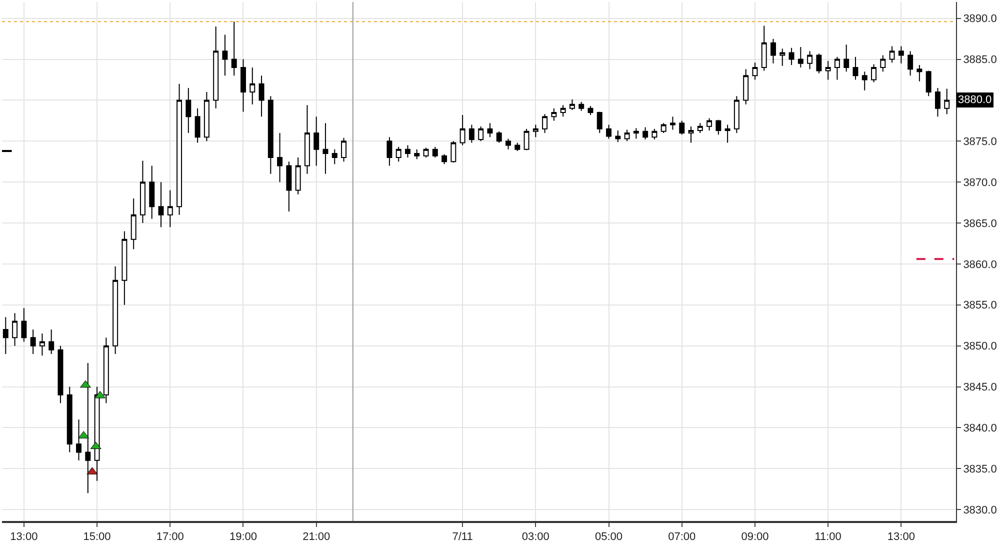 This screenshot has height=545, width=1000. What do you see at coordinates (608, 537) in the screenshot?
I see `x-tick-label: 05:00` at bounding box center [608, 537].